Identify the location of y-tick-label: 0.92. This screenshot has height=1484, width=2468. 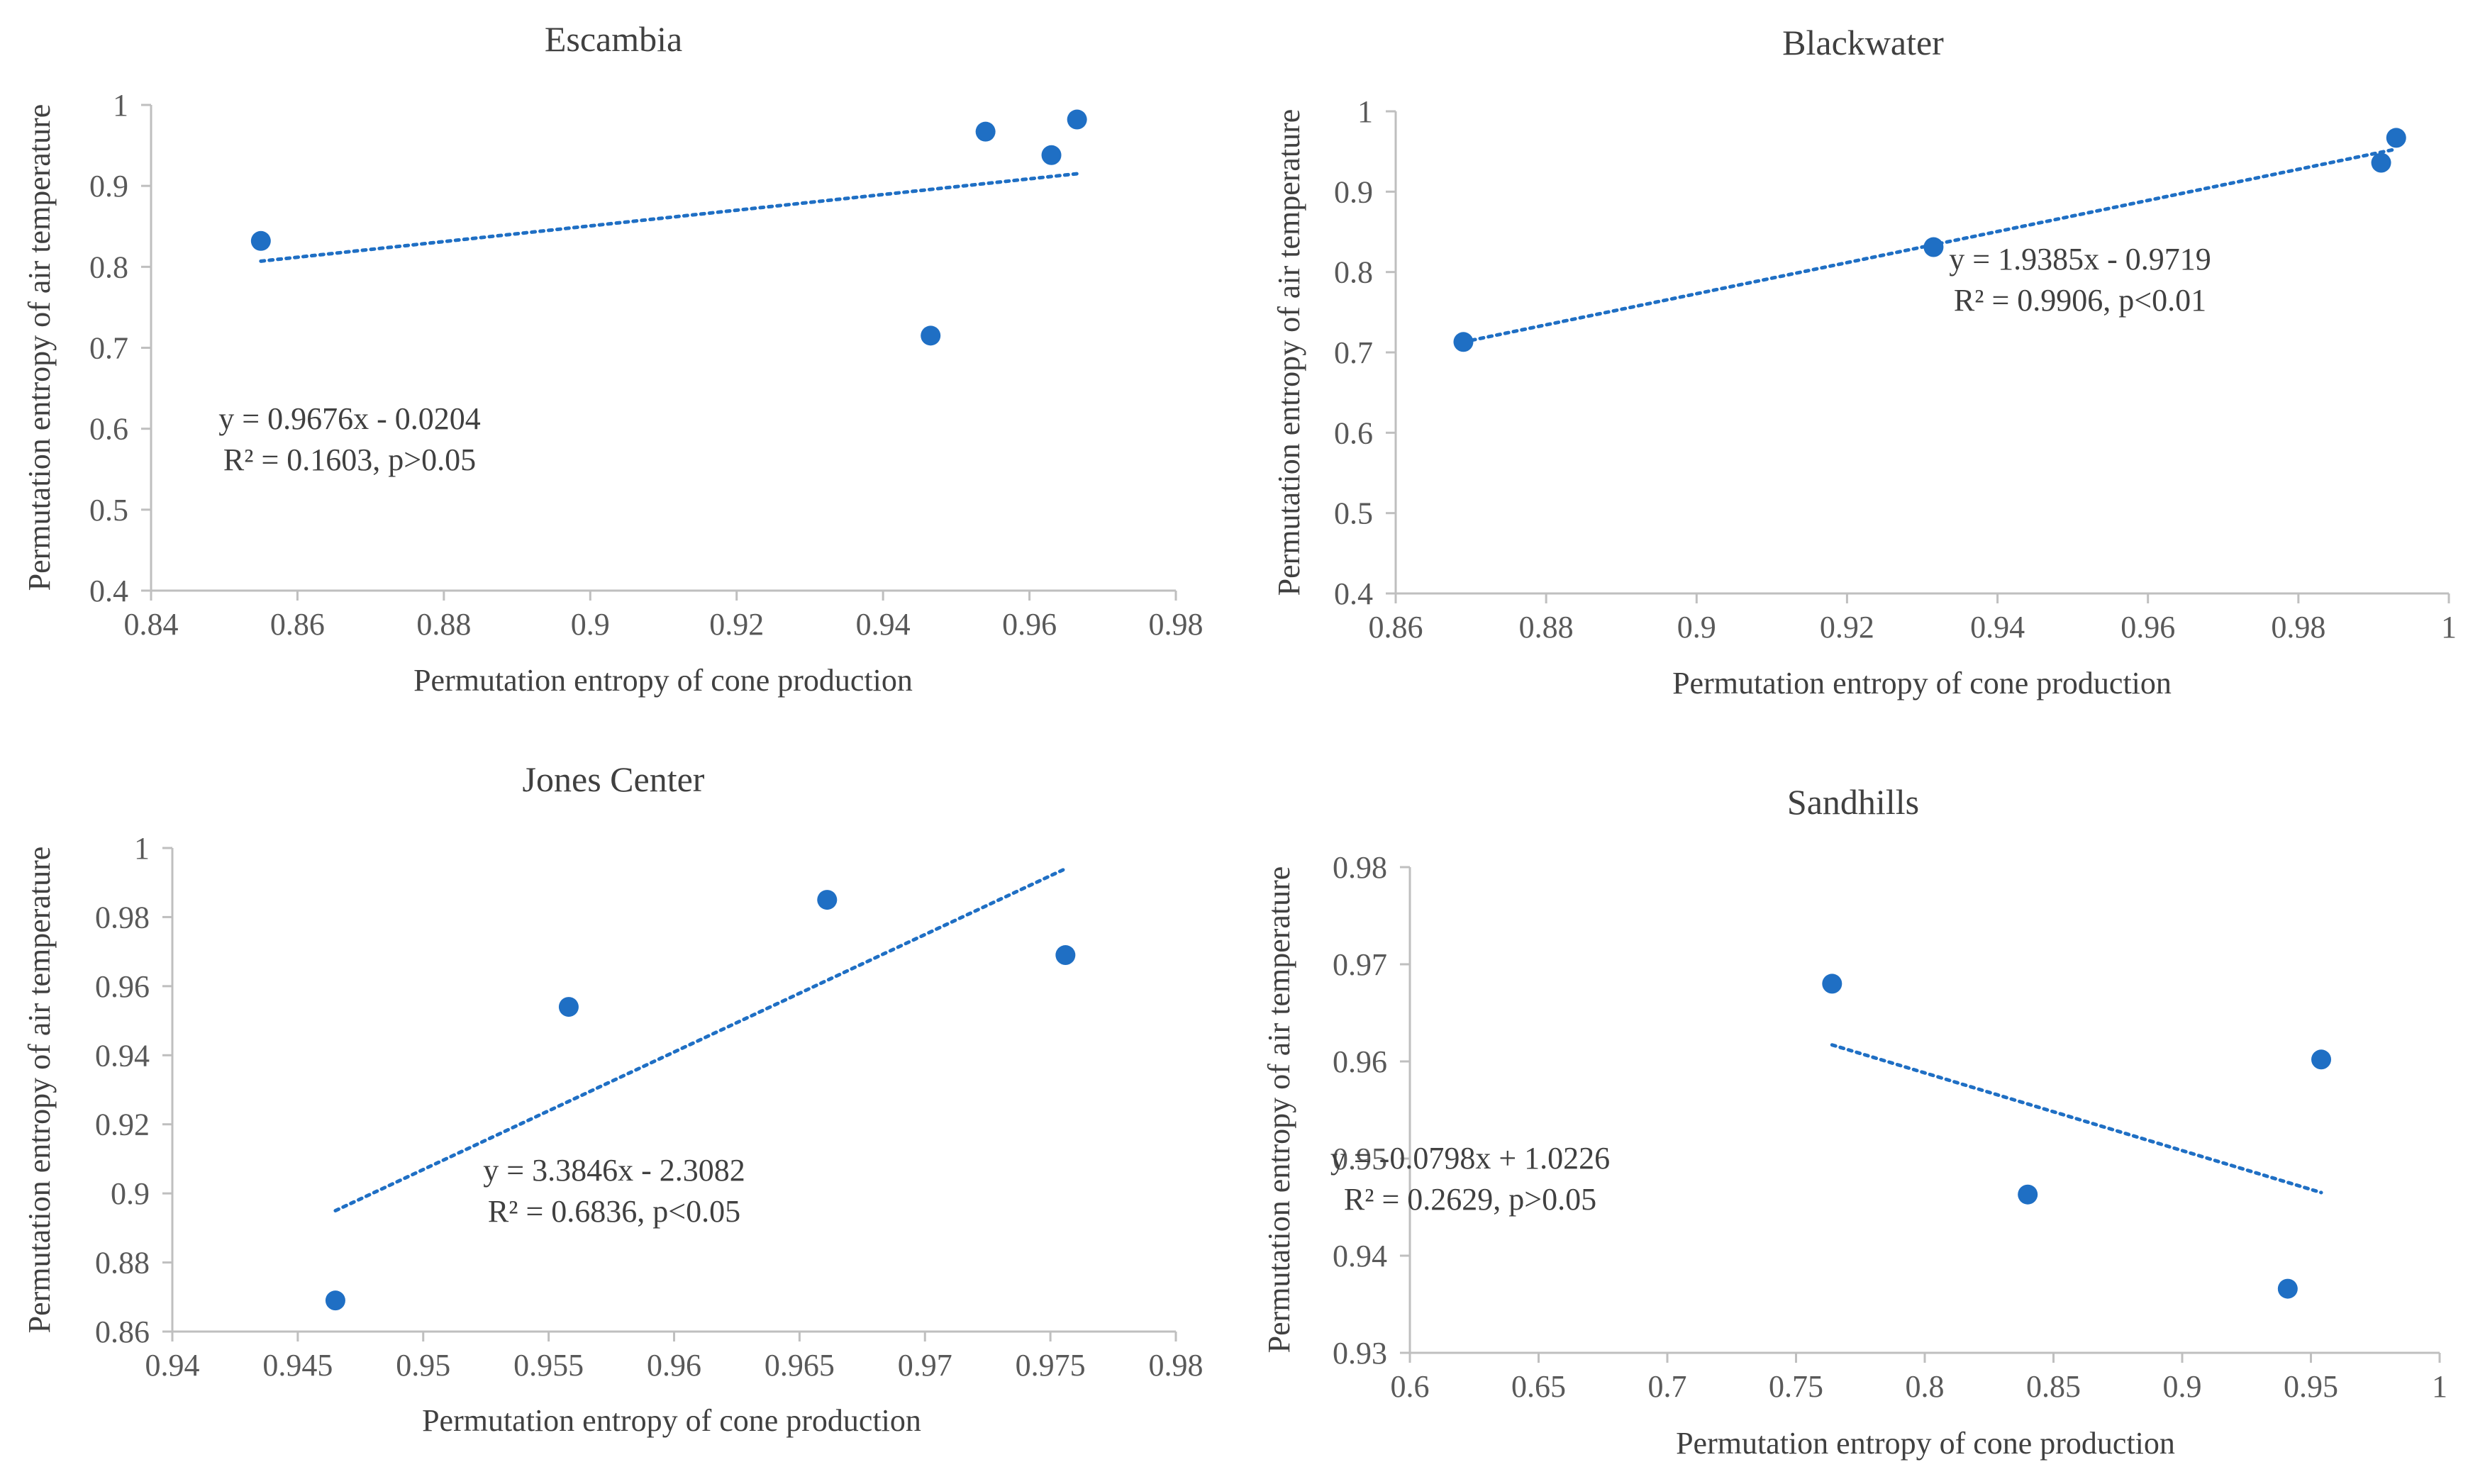
(123, 1125).